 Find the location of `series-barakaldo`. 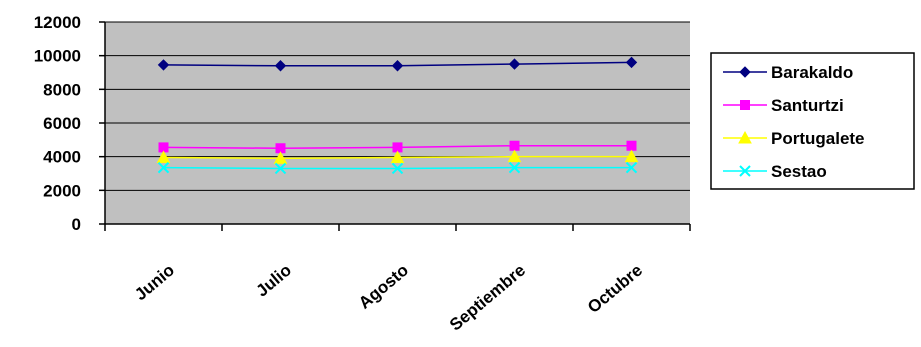

series-barakaldo is located at coordinates (397, 64).